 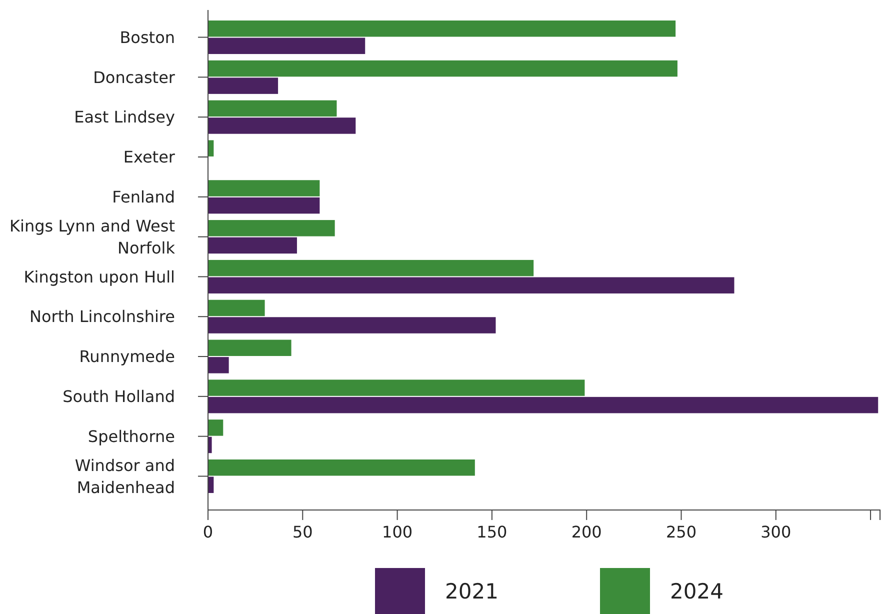 What do you see at coordinates (134, 77) in the screenshot?
I see `y-tick-label: Doncaster` at bounding box center [134, 77].